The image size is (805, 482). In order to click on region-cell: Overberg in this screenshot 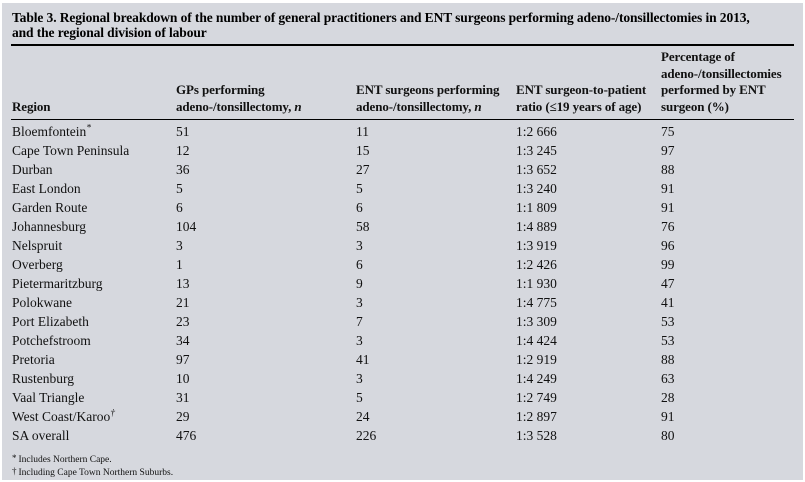, I will do `click(37, 264)`.